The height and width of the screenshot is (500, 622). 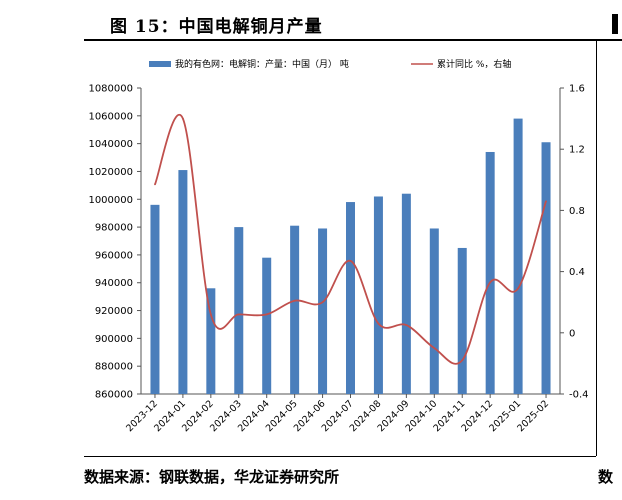 I want to click on right-axis-tick-label: 0, so click(x=572, y=333).